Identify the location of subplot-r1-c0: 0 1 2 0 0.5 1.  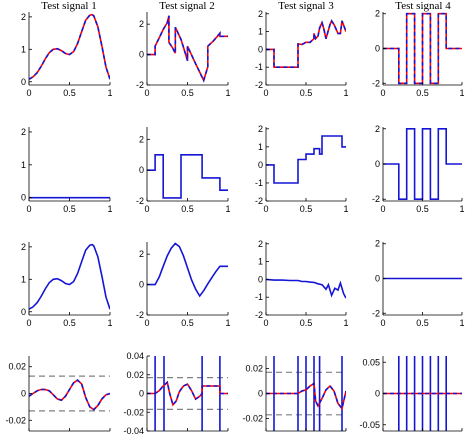
(67, 170).